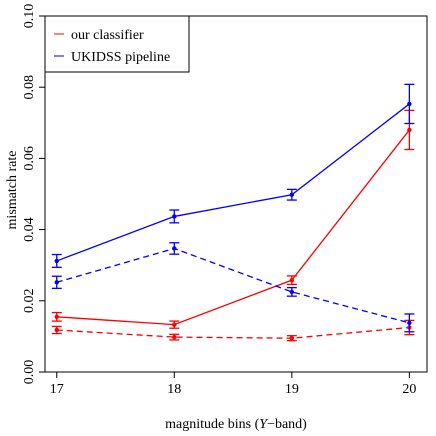 This screenshot has height=436, width=436. I want to click on x-axis-label: magnitude bins (Y−band), so click(236, 424).